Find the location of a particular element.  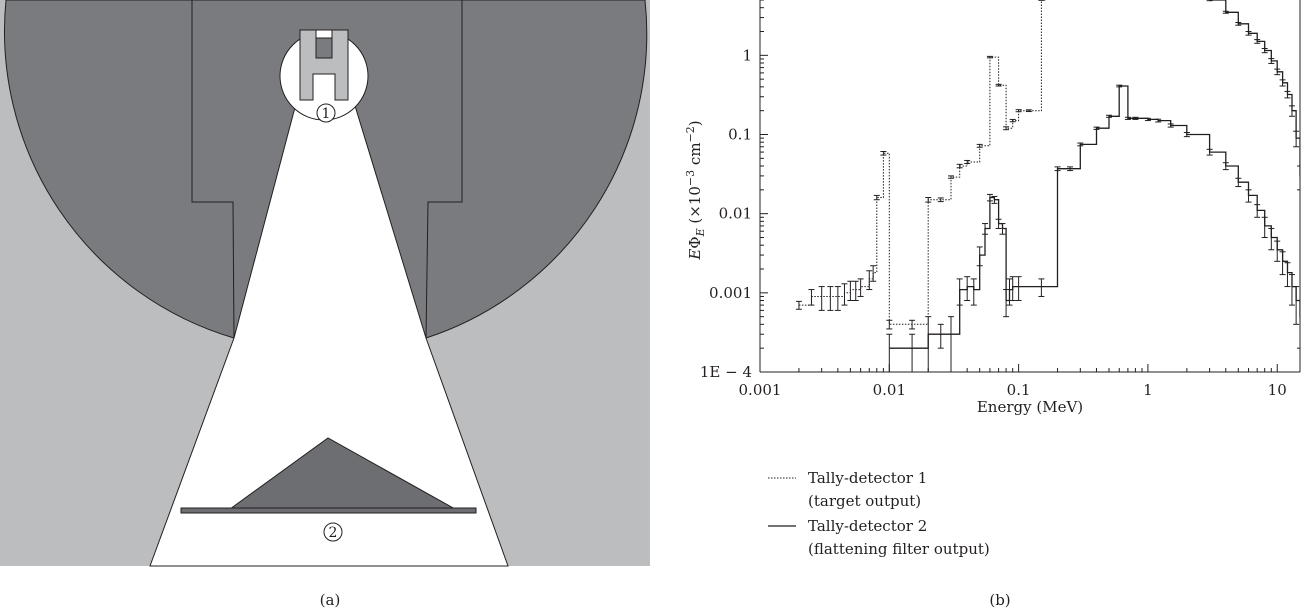

y-axis-open: (×10 is located at coordinates (695, 207).